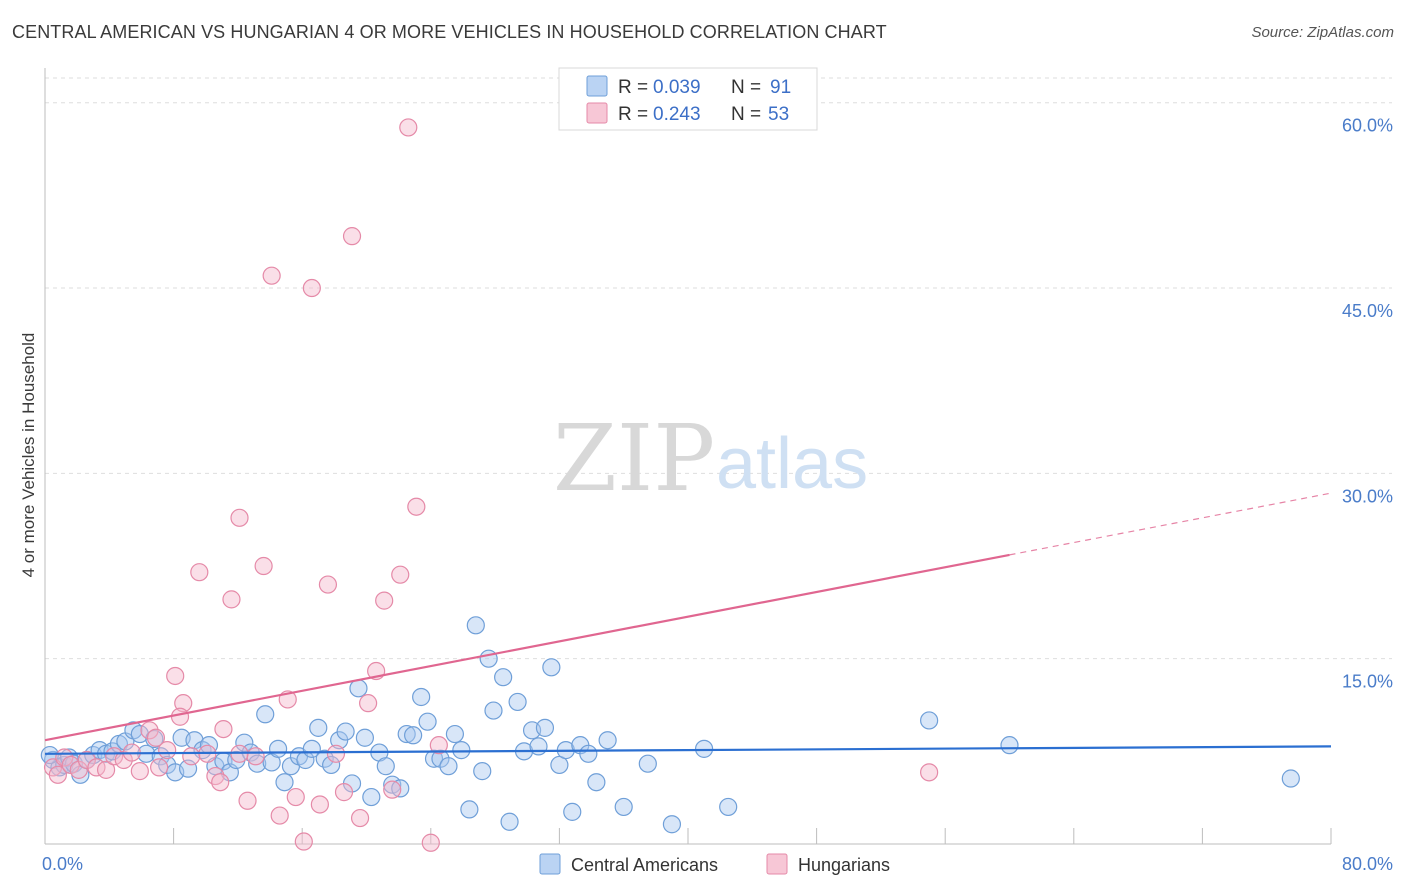  Describe the element at coordinates (527, 647) in the screenshot. I see `trend-line` at that location.